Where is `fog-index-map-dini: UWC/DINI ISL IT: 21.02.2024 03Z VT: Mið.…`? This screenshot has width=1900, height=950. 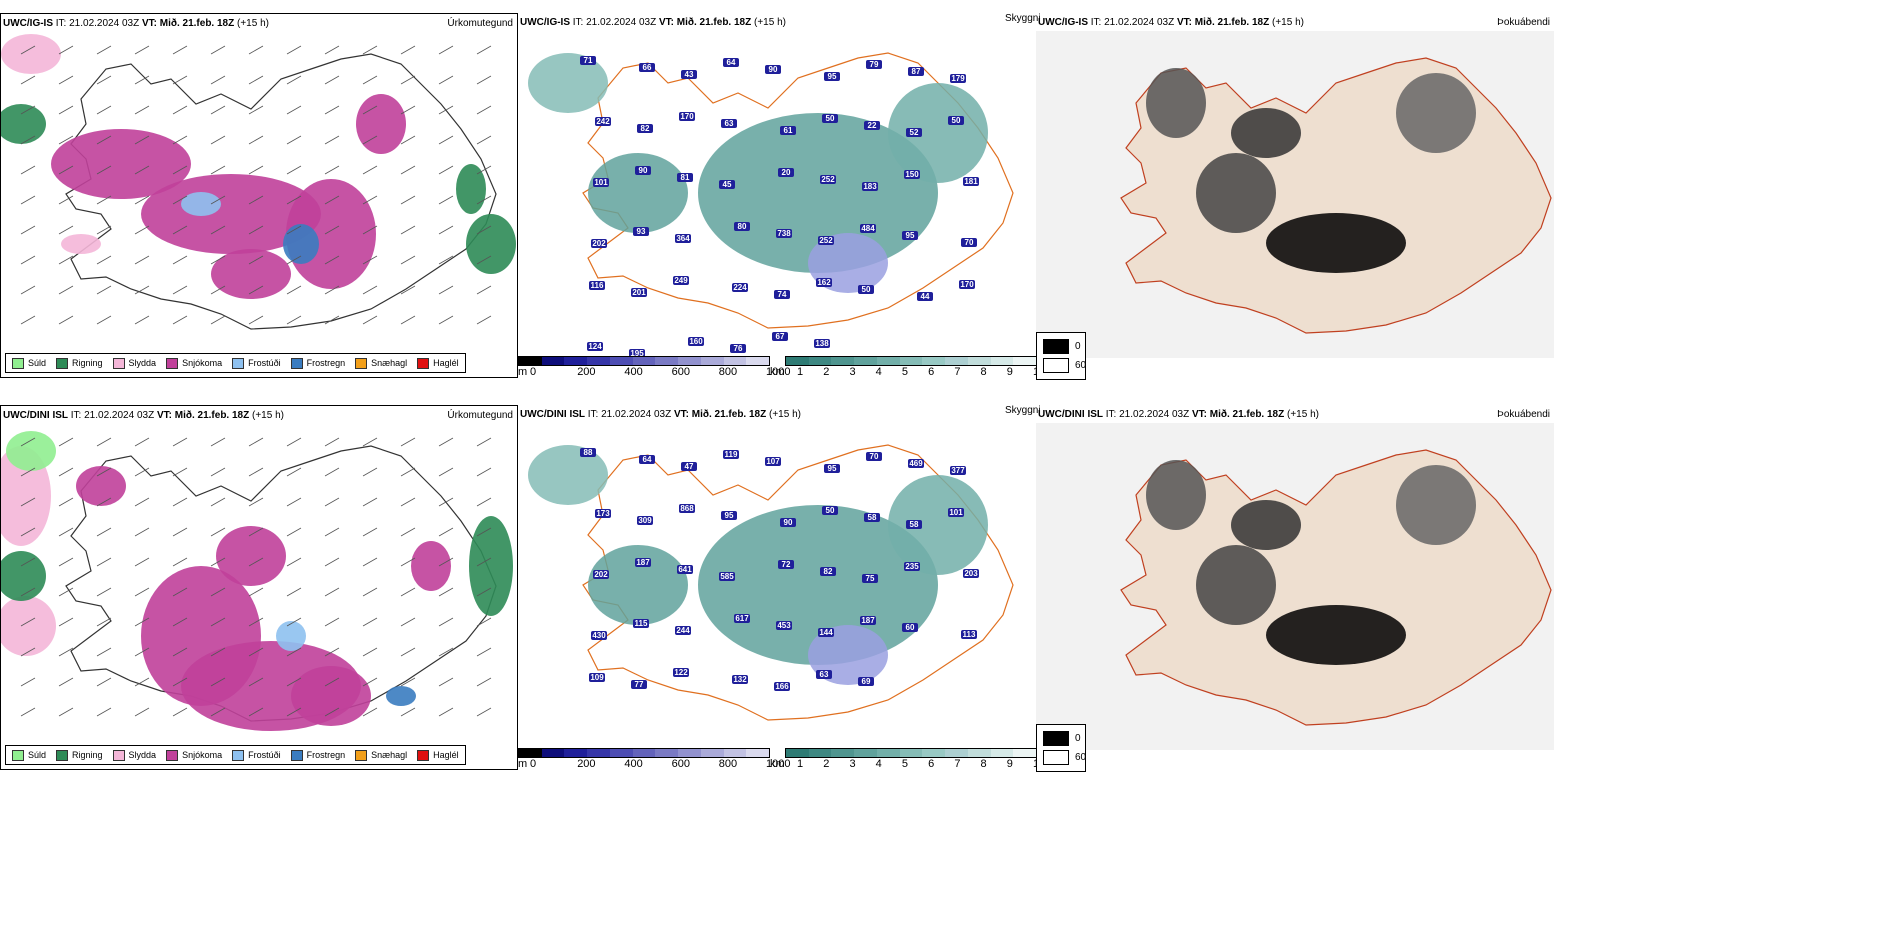 fog-index-map-dini: UWC/DINI ISL IT: 21.02.2024 03Z VT: Mið.… is located at coordinates (1295, 587).